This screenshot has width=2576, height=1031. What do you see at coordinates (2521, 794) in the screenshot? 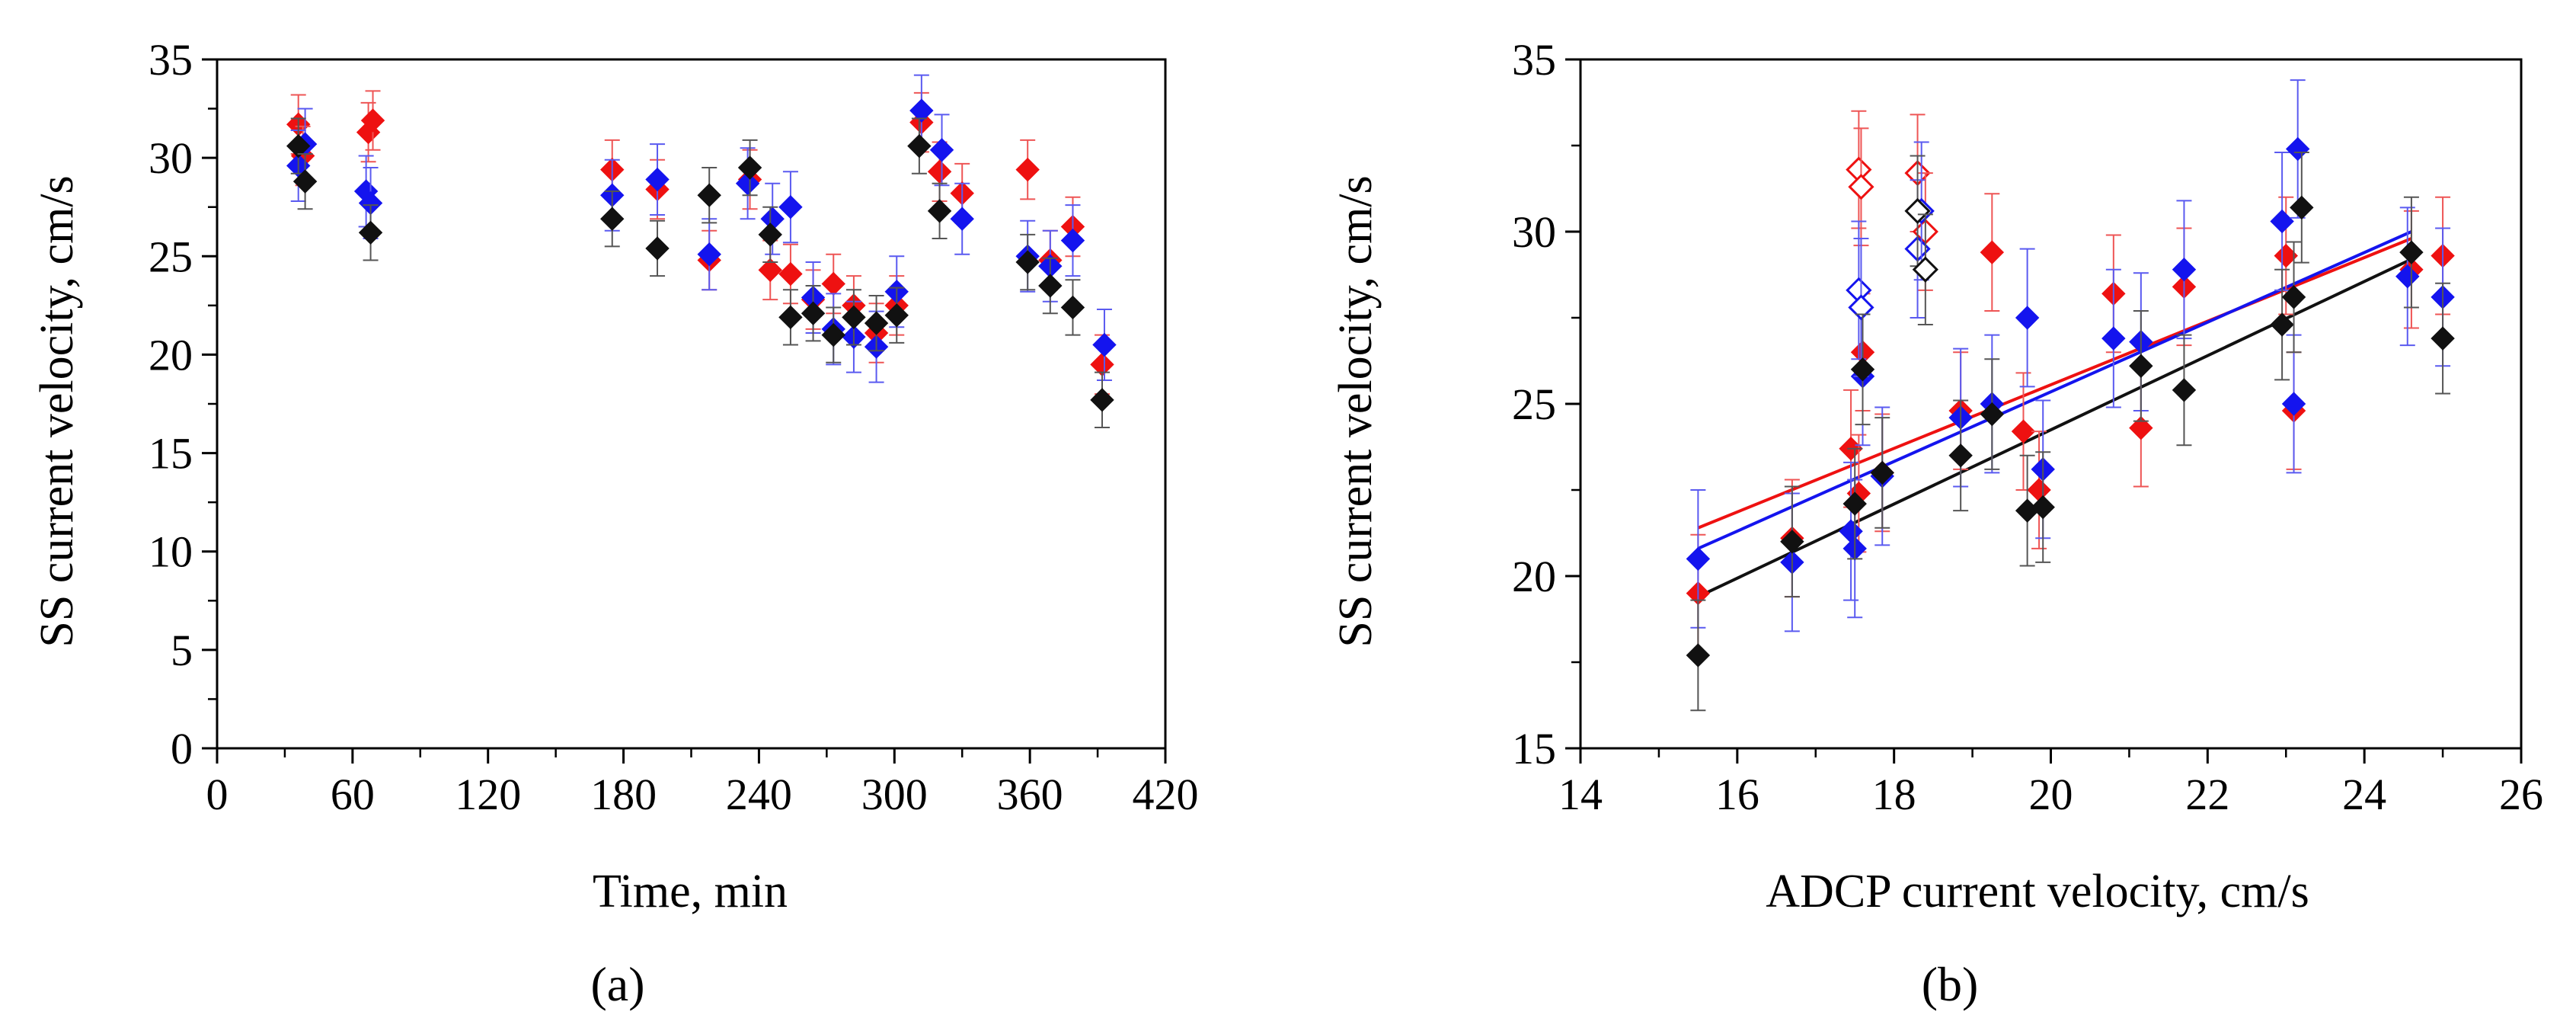
I see `panel-b-xtick-label: 26` at bounding box center [2521, 794].